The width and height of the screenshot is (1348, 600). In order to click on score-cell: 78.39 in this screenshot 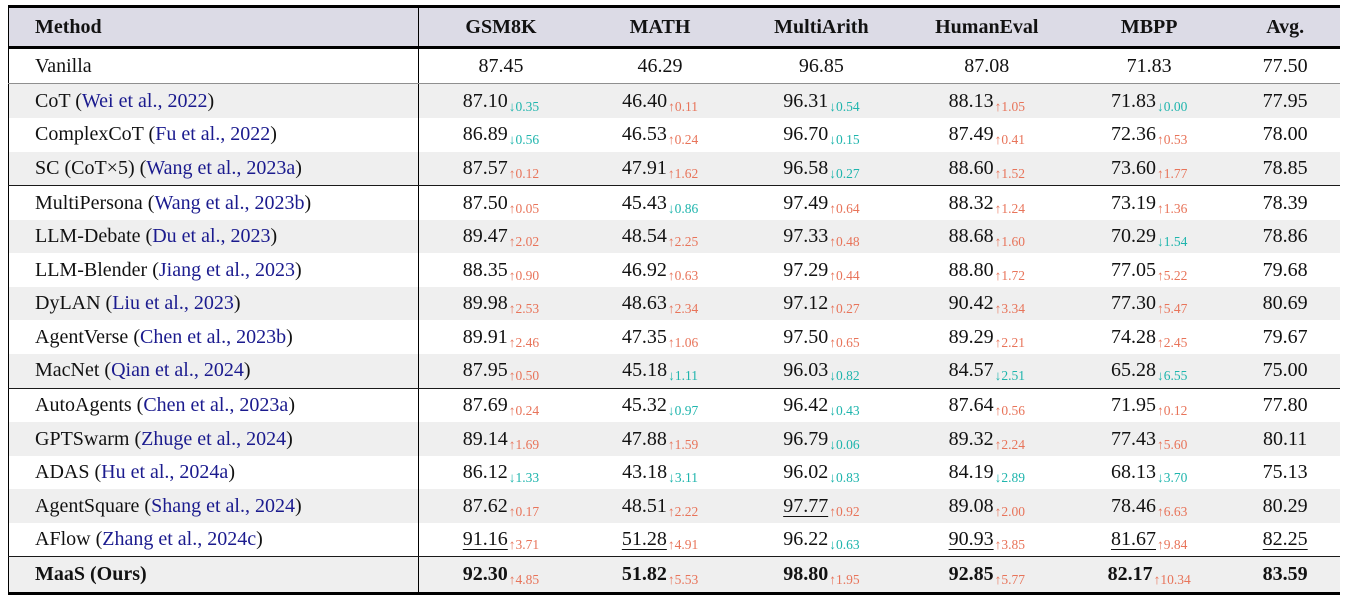, I will do `click(1285, 203)`.